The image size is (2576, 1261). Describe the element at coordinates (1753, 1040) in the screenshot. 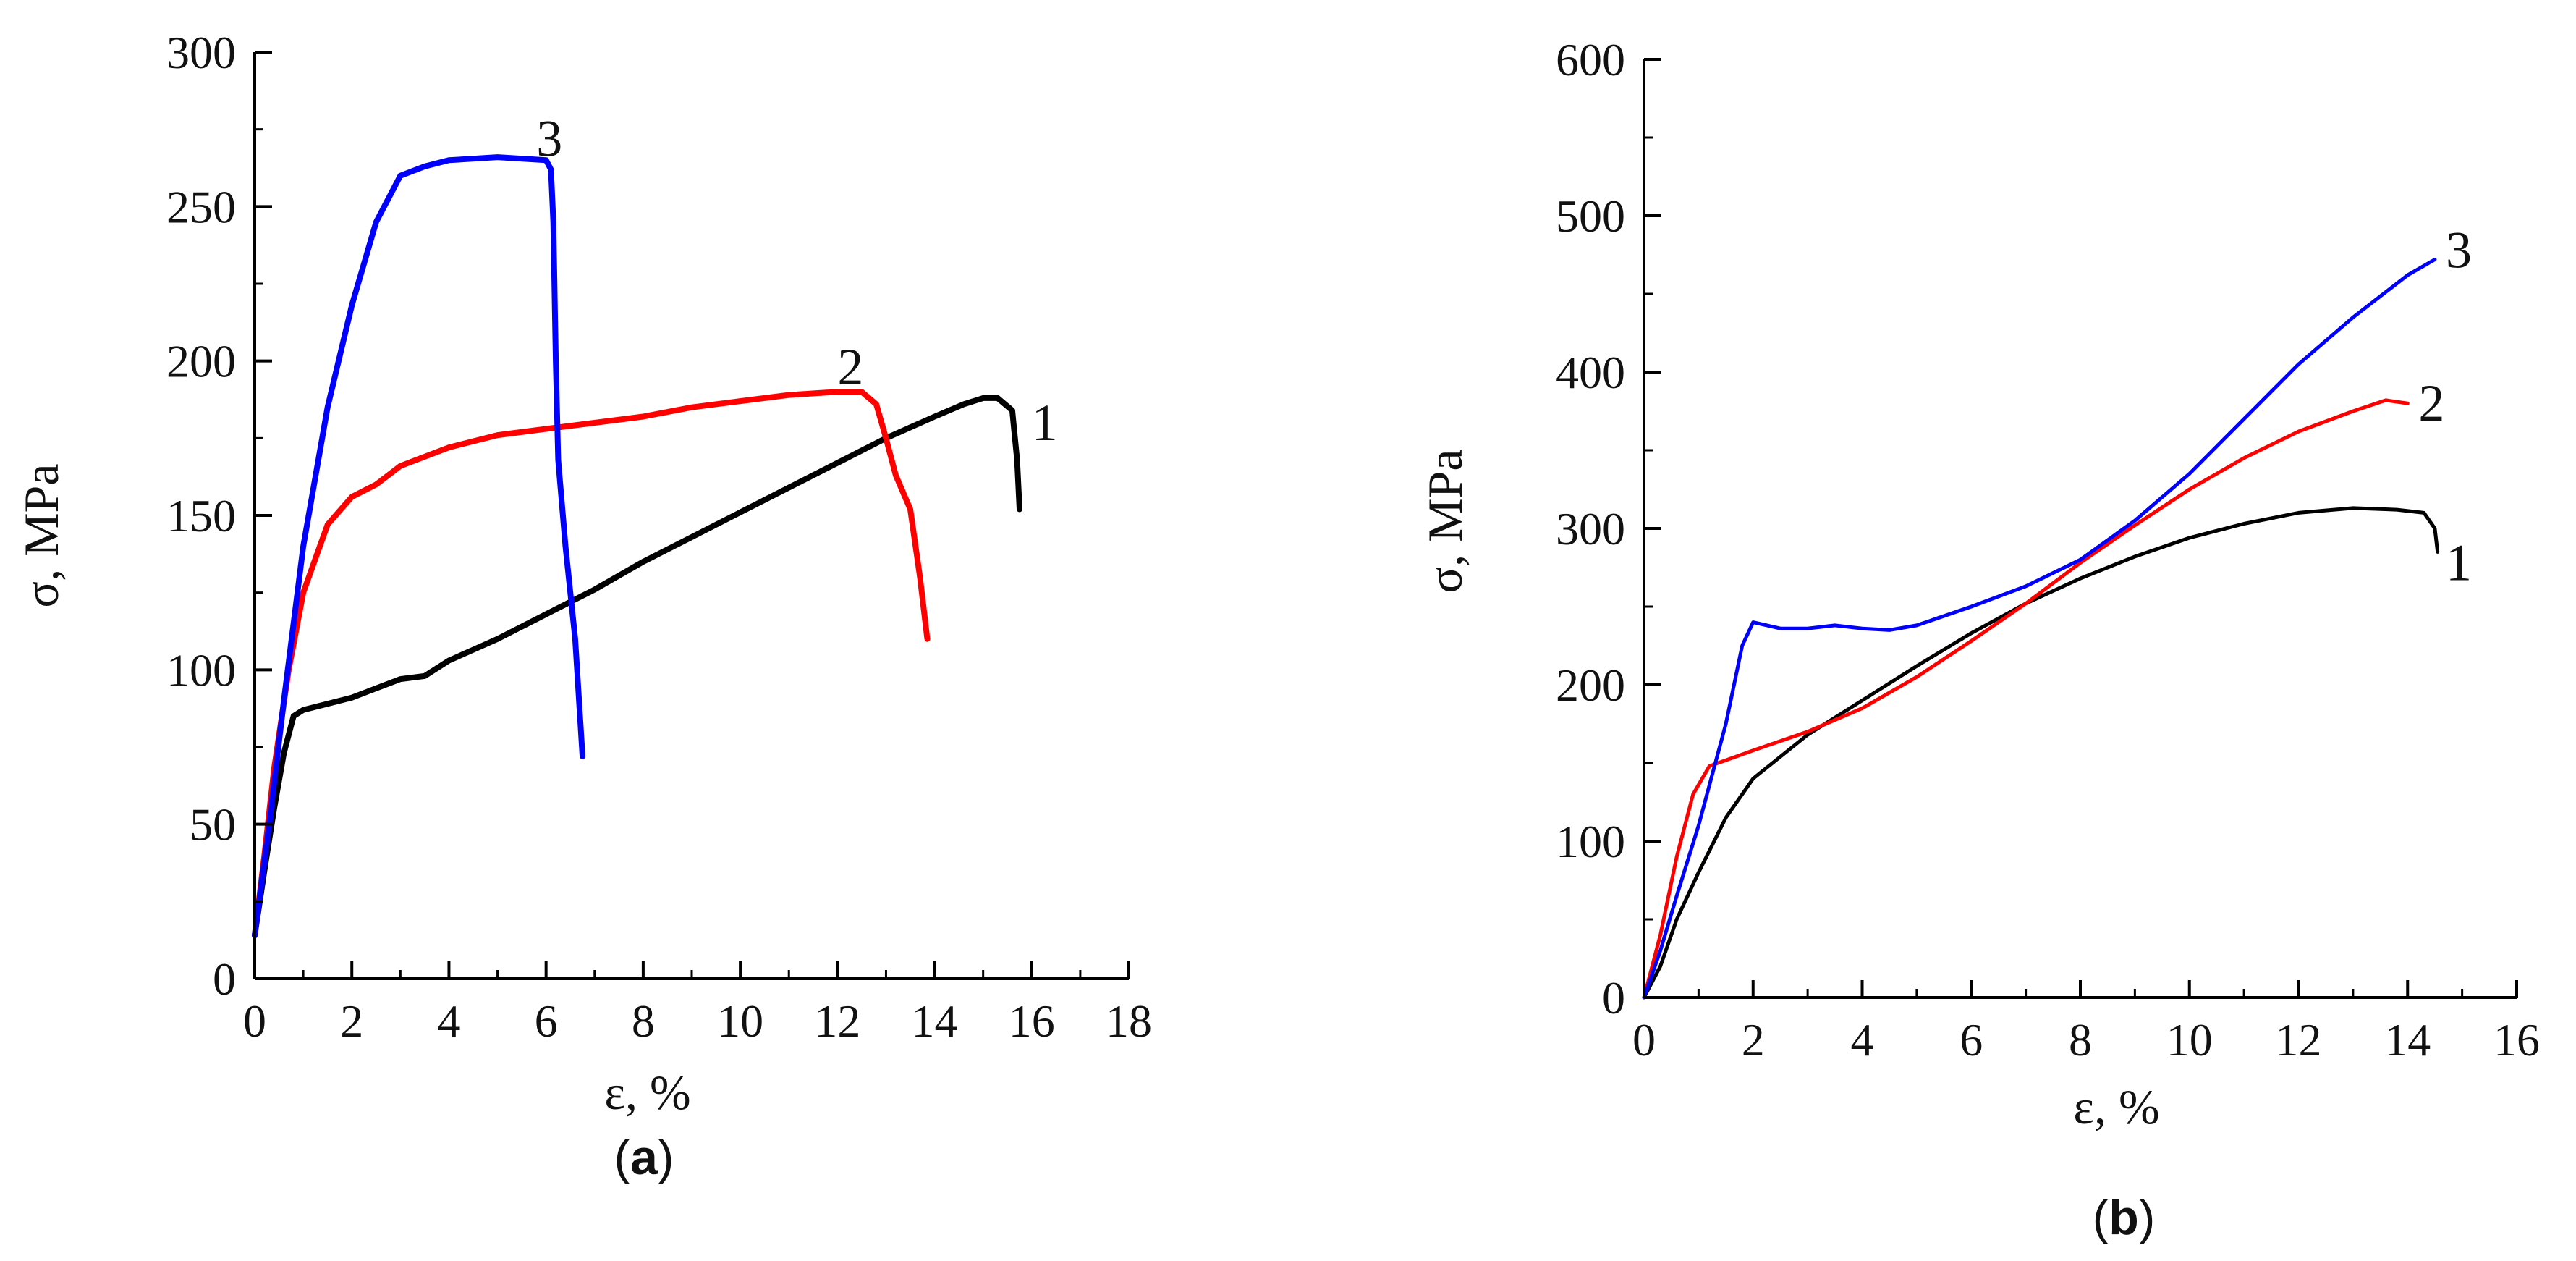

I see `panel-b-x-tick-label: 2` at that location.